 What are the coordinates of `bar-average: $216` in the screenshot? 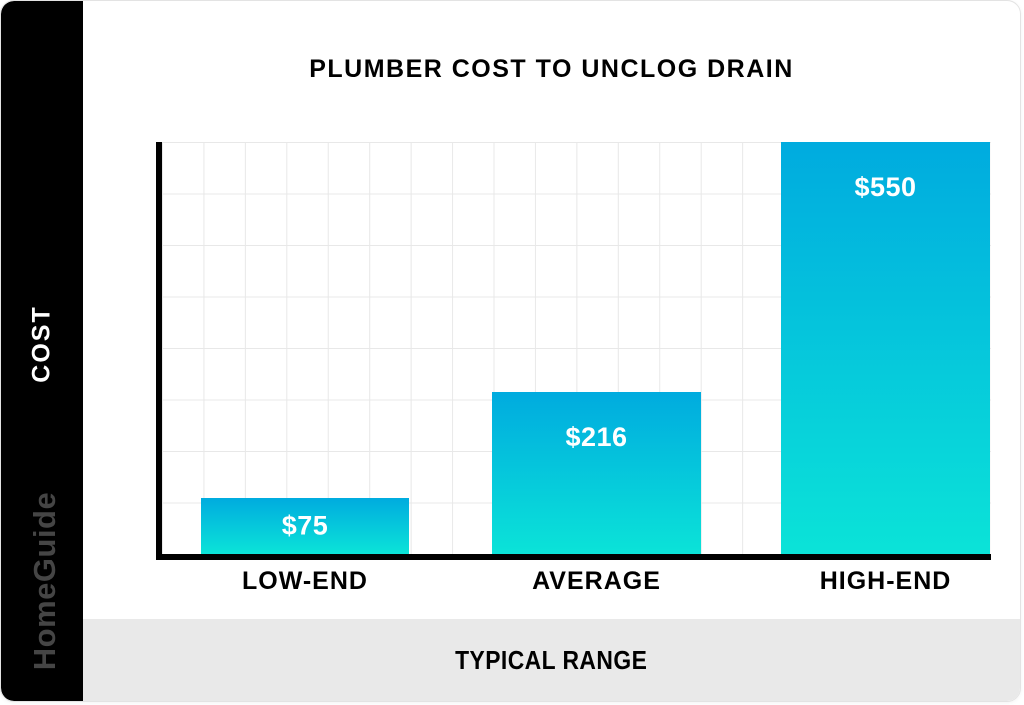 It's located at (596, 473).